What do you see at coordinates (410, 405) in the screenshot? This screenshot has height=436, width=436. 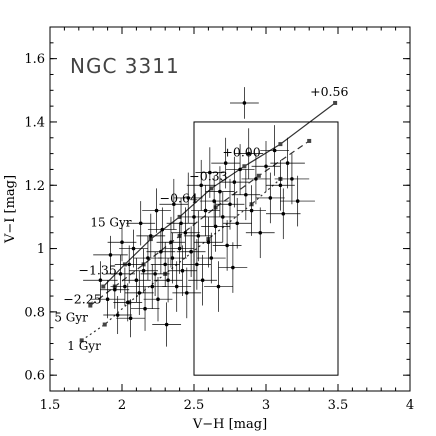 I see `x-tick-label: 4` at bounding box center [410, 405].